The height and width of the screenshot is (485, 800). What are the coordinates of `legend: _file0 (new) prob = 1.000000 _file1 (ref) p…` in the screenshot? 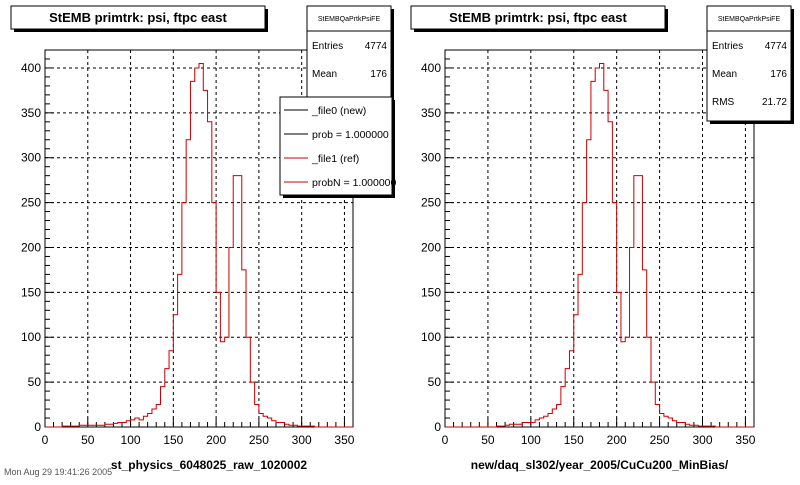 It's located at (338, 147).